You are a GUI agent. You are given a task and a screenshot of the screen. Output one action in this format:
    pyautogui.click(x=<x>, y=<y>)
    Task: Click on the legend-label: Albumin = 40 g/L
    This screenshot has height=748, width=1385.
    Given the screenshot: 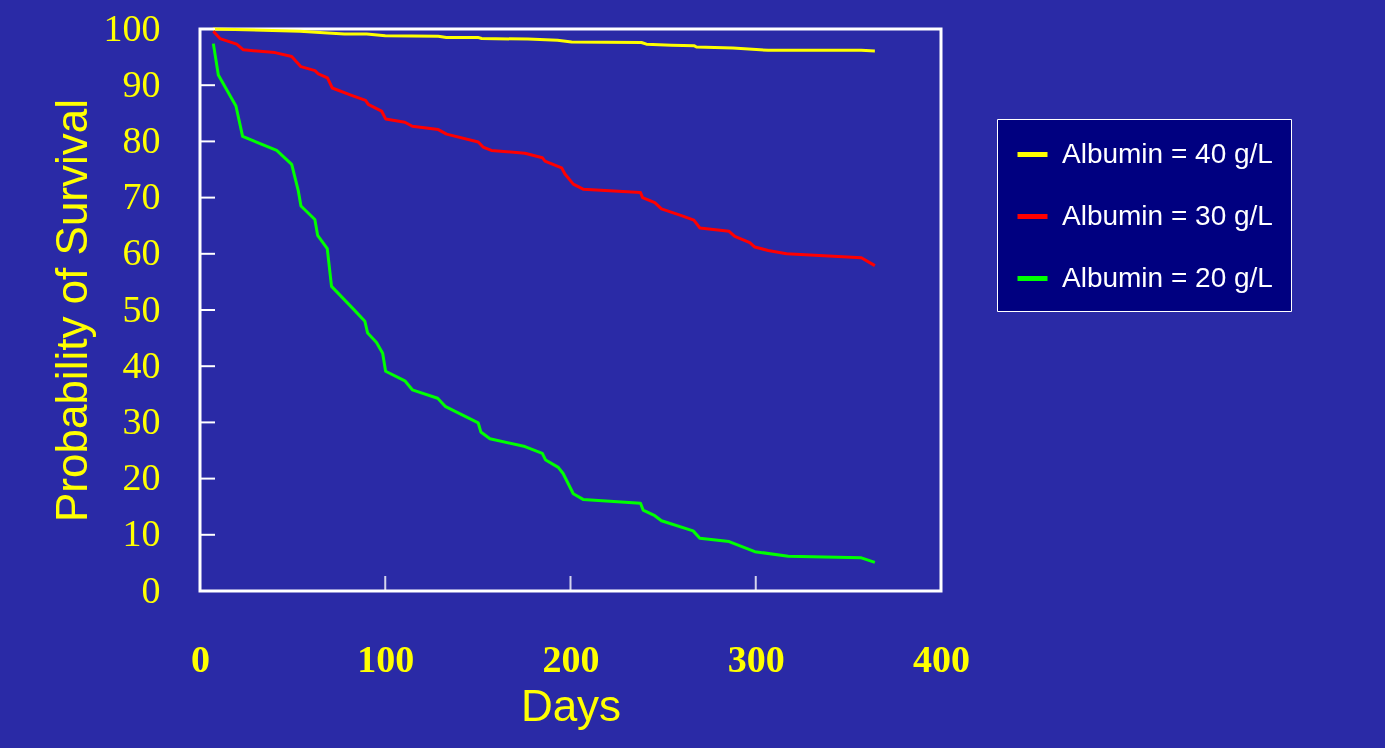 What is the action you would take?
    pyautogui.click(x=1167, y=153)
    